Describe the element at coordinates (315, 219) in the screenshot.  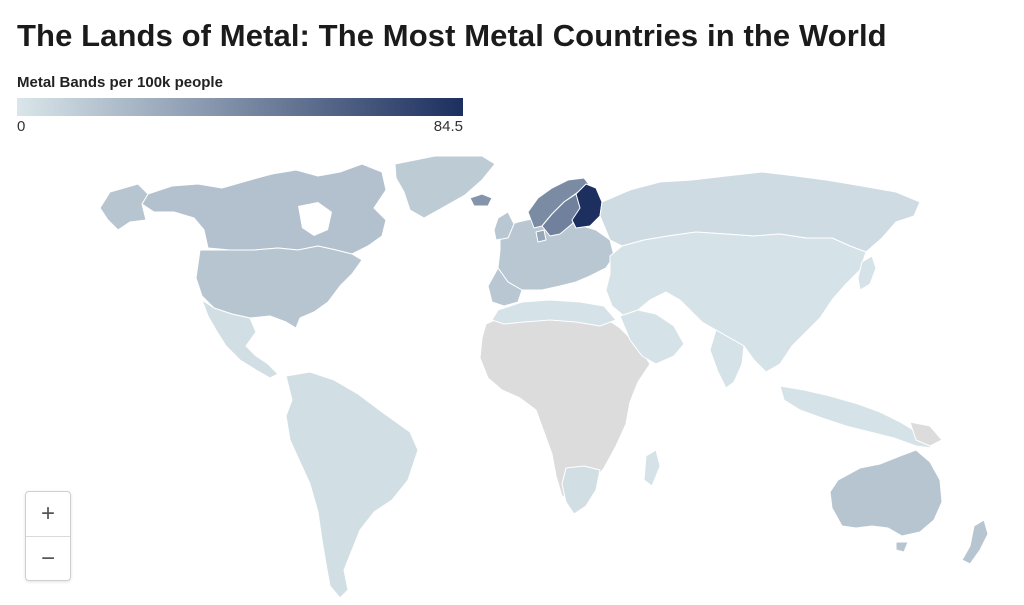
I see `hudson-bay` at that location.